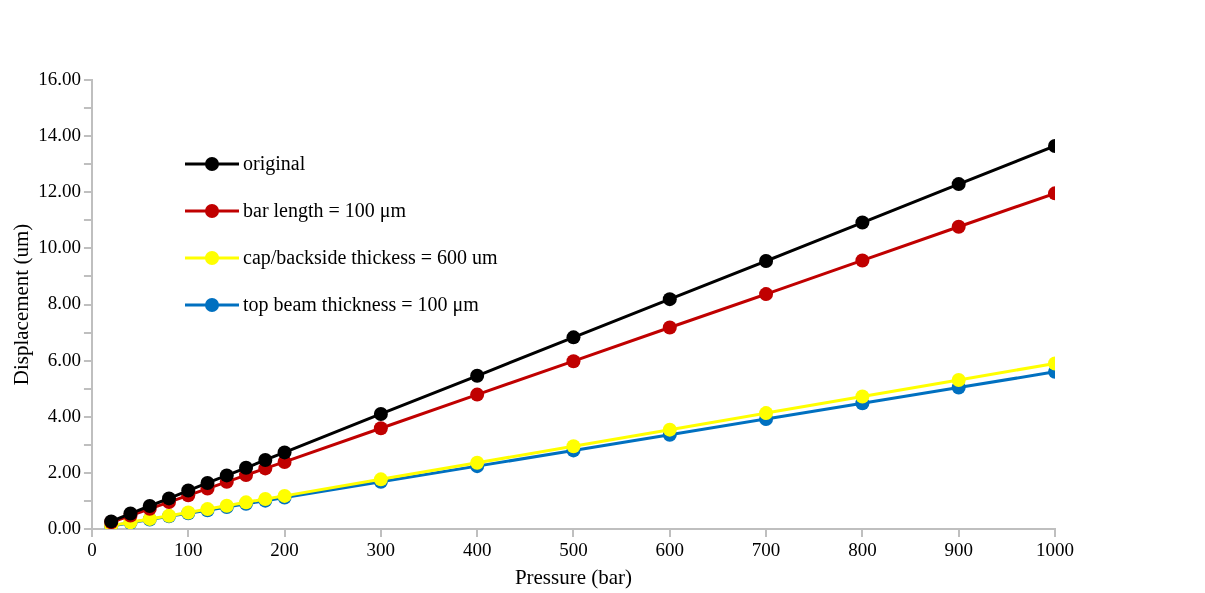 This screenshot has height=593, width=1205. I want to click on legend-label: bar length = 100 μm, so click(325, 210).